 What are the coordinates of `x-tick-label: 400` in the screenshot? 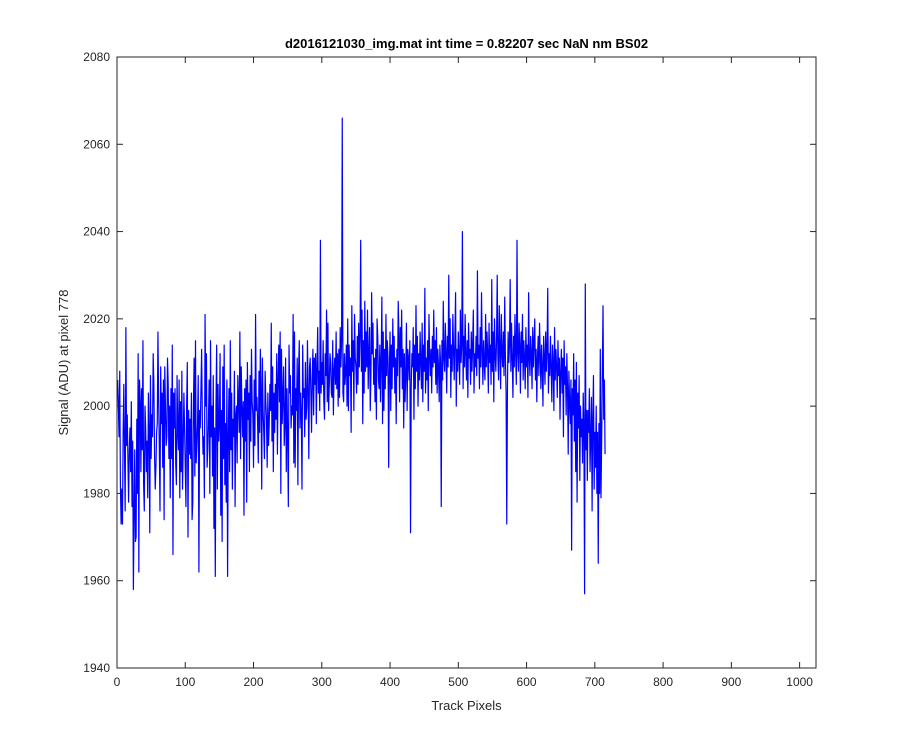 It's located at (390, 682).